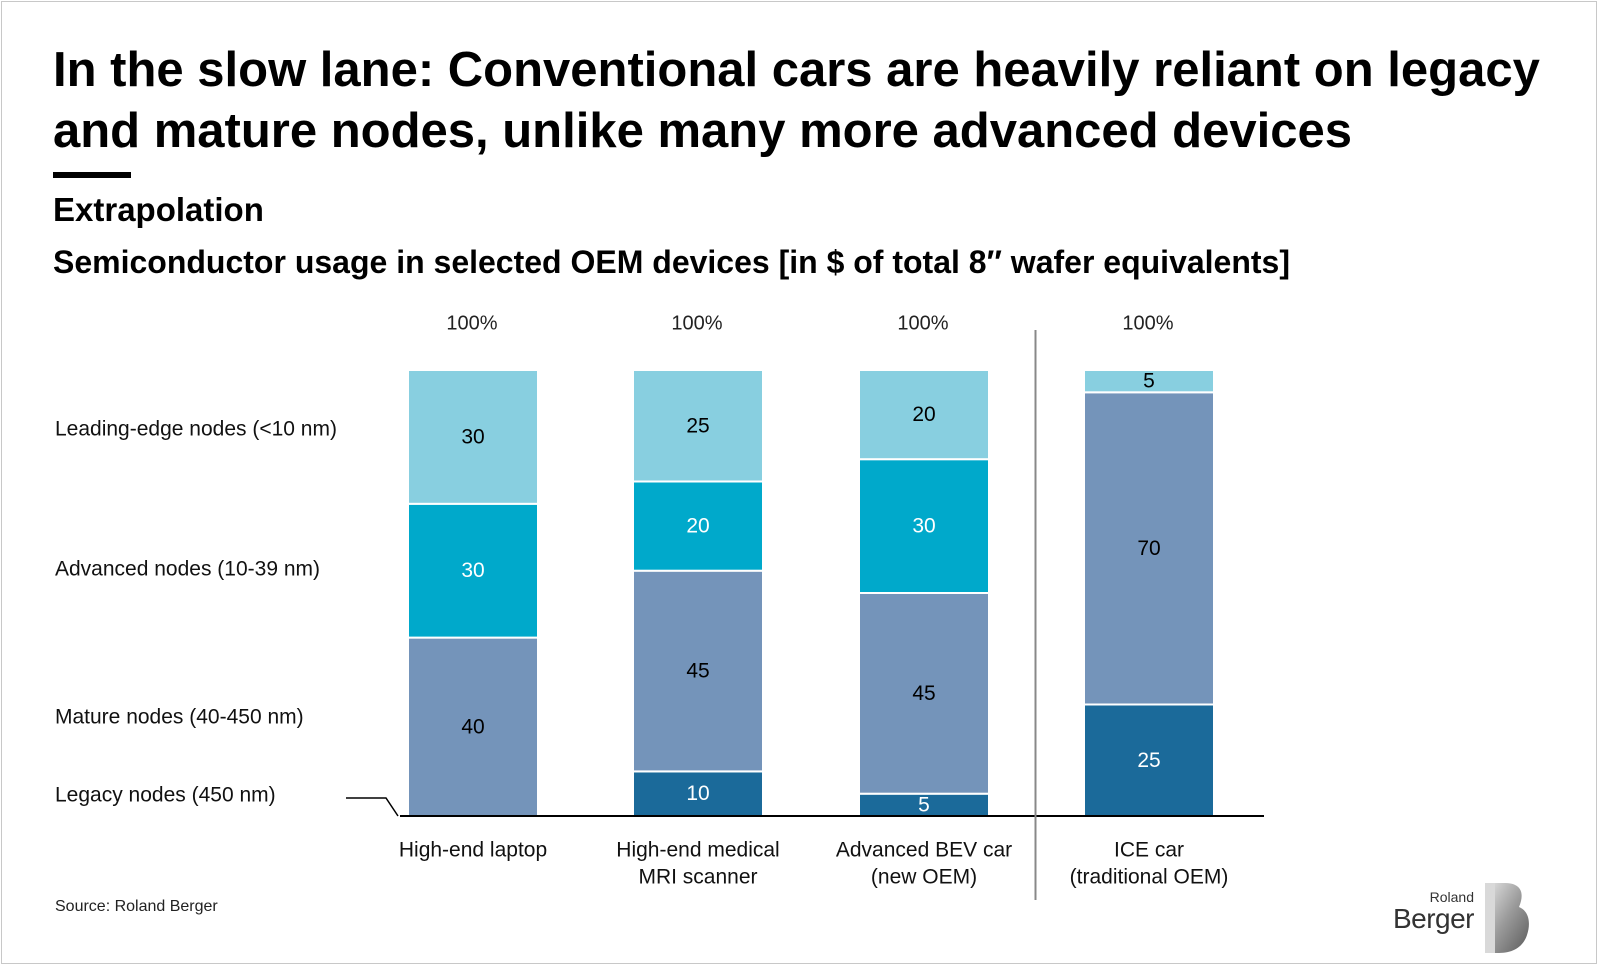  Describe the element at coordinates (165, 795) in the screenshot. I see `legend-label: Legacy nodes (450 nm)` at that location.